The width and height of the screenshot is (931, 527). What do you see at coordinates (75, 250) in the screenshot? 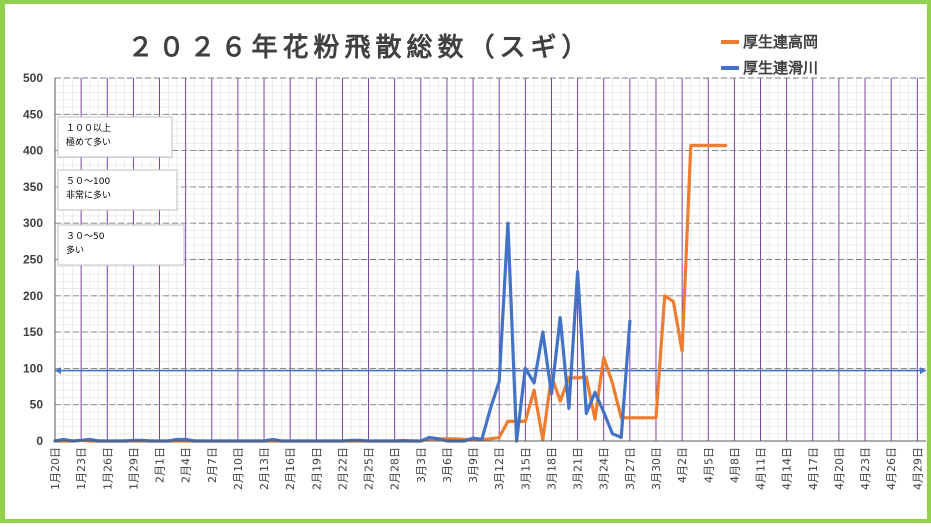
I see `annotation-line-2: 多い` at bounding box center [75, 250].